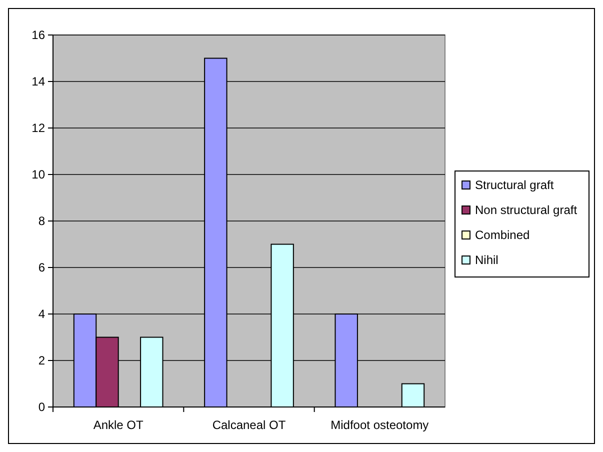 Image resolution: width=603 pixels, height=452 pixels. What do you see at coordinates (39, 128) in the screenshot?
I see `y-tick-label: 12` at bounding box center [39, 128].